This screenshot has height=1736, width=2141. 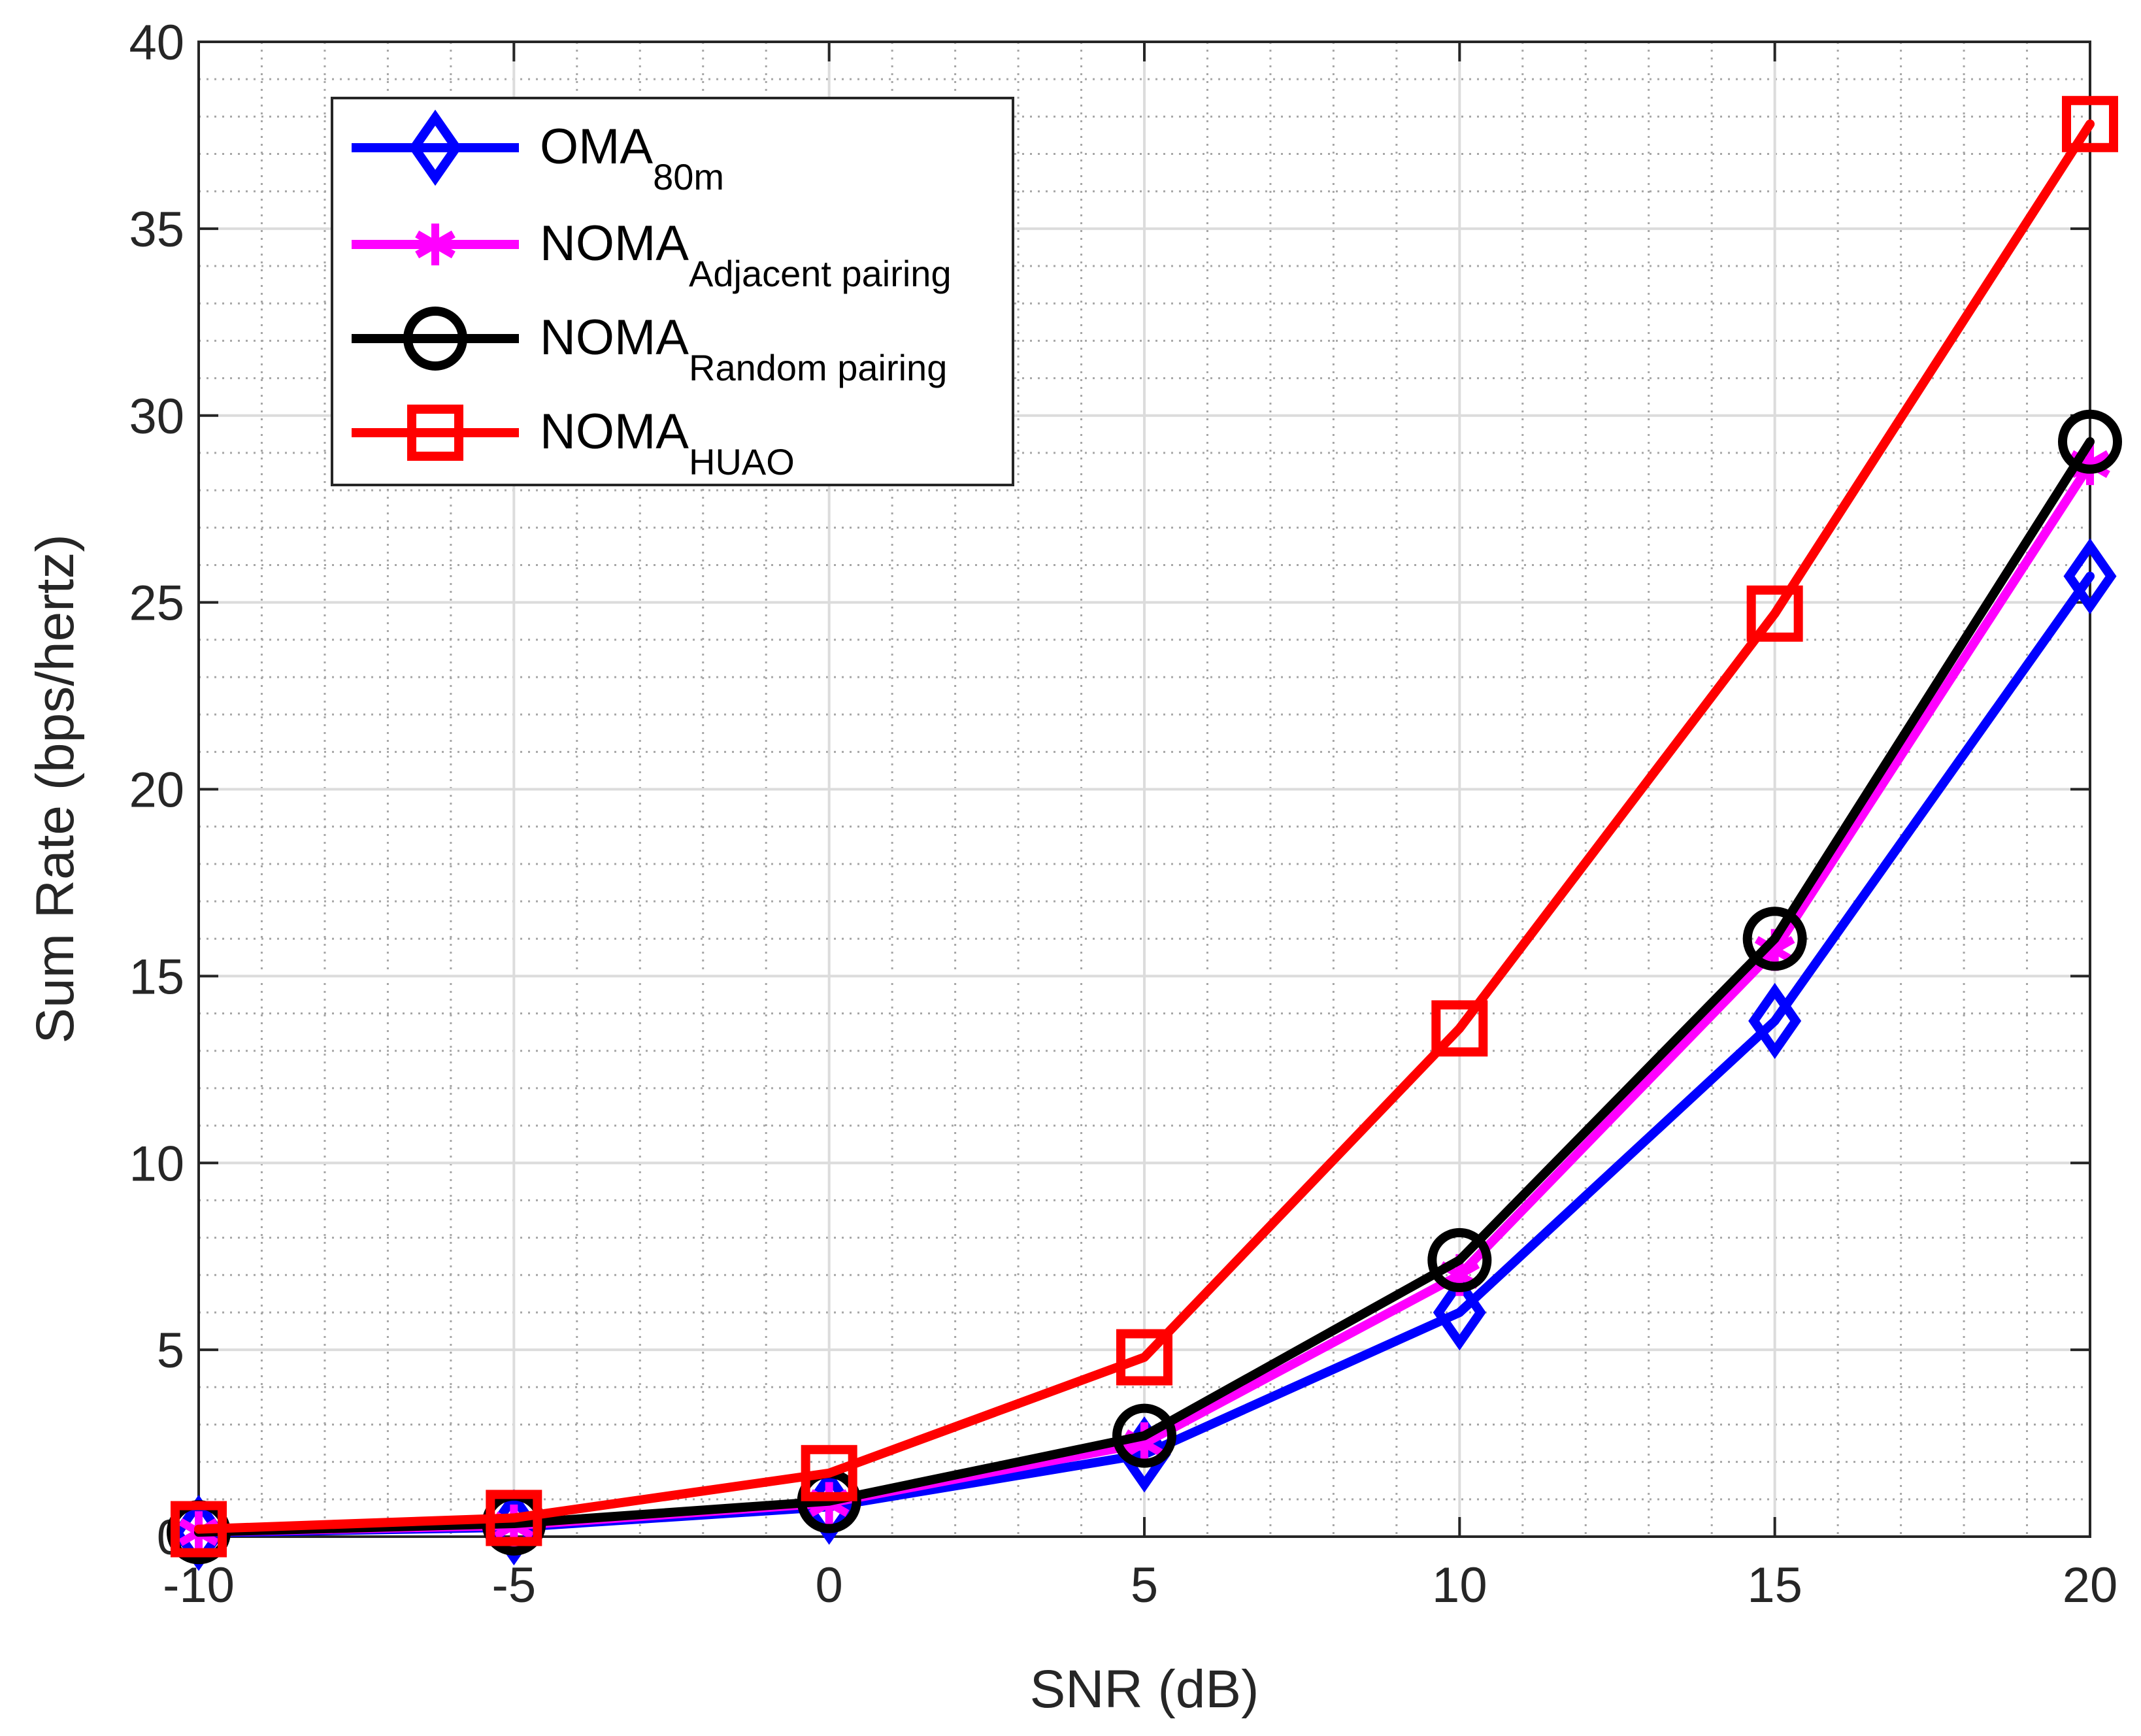 I want to click on x-axis-label: SNR (dB), so click(x=1144, y=1690).